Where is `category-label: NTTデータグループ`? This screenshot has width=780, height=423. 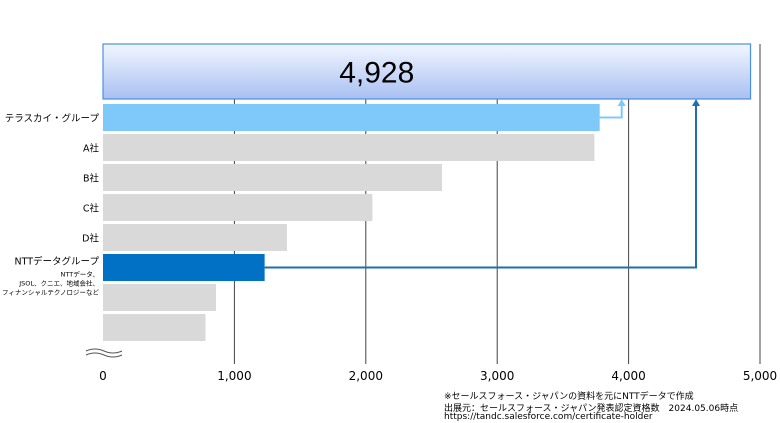
category-label: NTTデータグループ is located at coordinates (57, 262).